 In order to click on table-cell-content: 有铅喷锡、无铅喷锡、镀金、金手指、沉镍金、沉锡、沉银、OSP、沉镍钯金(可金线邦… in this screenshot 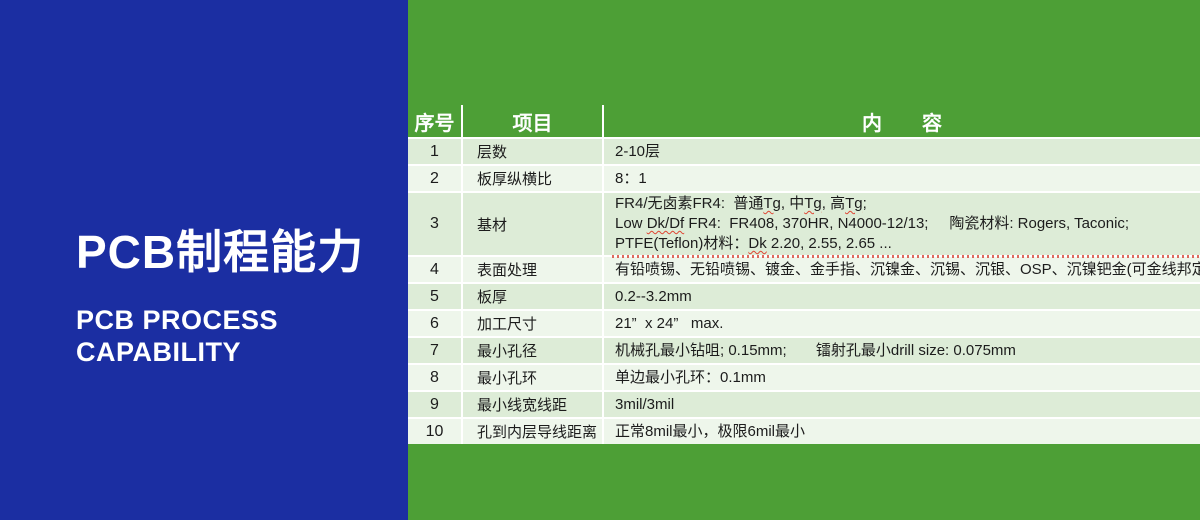, I will do `click(902, 269)`.